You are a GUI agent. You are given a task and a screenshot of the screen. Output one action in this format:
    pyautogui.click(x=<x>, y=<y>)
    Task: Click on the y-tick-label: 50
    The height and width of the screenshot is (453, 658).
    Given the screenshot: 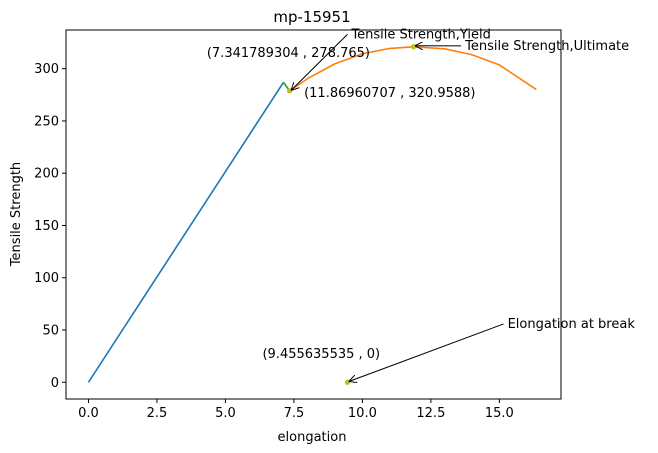 What is the action you would take?
    pyautogui.click(x=50, y=331)
    